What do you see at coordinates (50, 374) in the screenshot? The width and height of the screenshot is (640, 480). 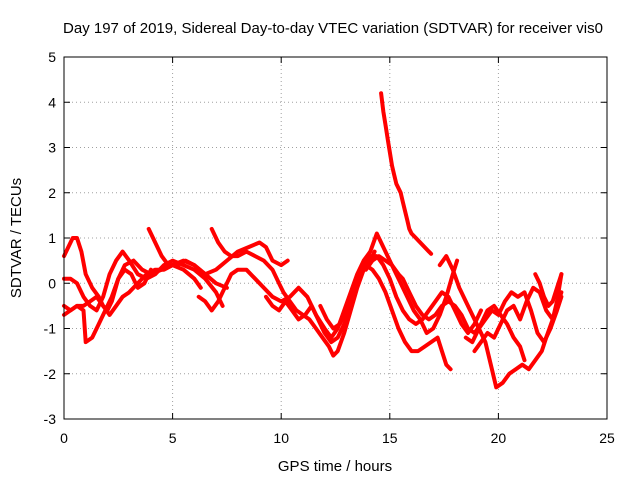 I see `y-tick-label: -2` at bounding box center [50, 374].